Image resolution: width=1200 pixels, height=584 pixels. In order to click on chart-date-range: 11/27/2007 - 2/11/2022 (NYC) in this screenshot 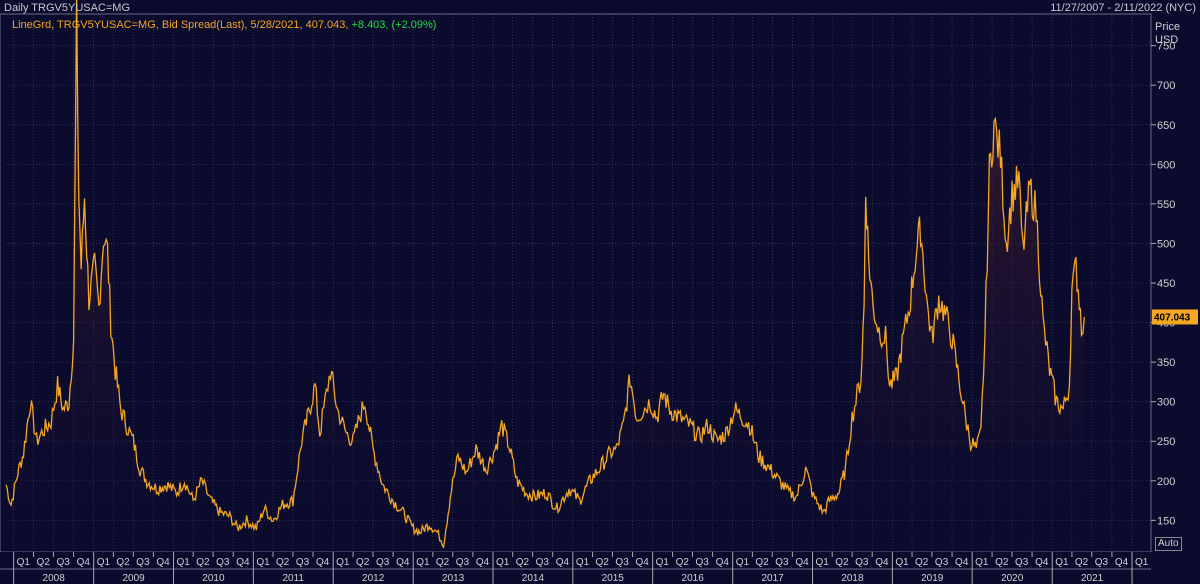, I will do `click(1123, 8)`.